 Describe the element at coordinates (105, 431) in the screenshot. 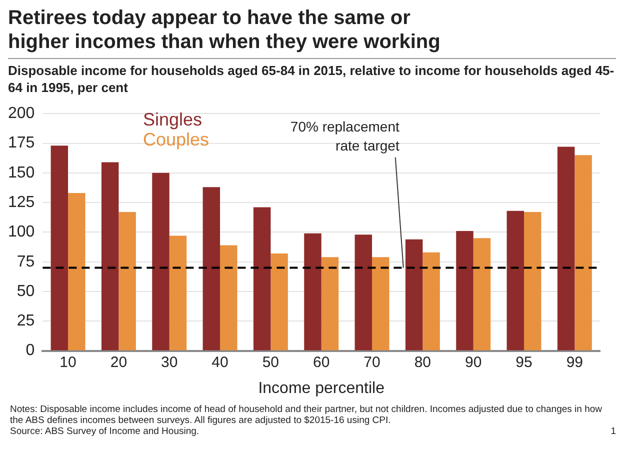

I see `source-note: Source: ABS Survey of Income and Housing.` at that location.